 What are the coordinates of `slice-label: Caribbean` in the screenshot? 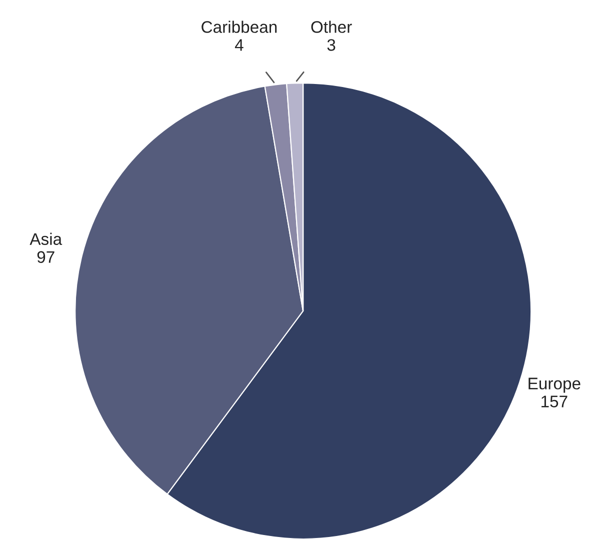 It's located at (239, 26).